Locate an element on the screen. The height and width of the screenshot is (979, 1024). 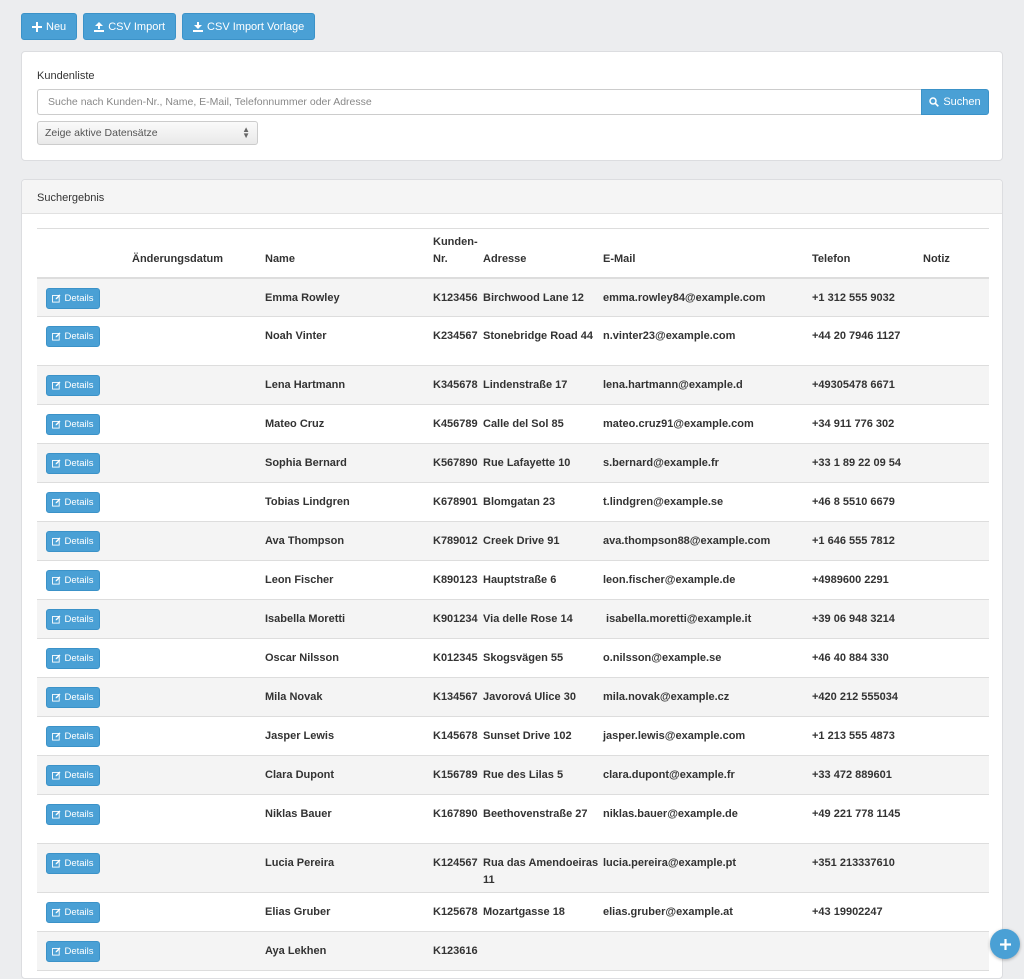
upload-icon is located at coordinates (99, 26).